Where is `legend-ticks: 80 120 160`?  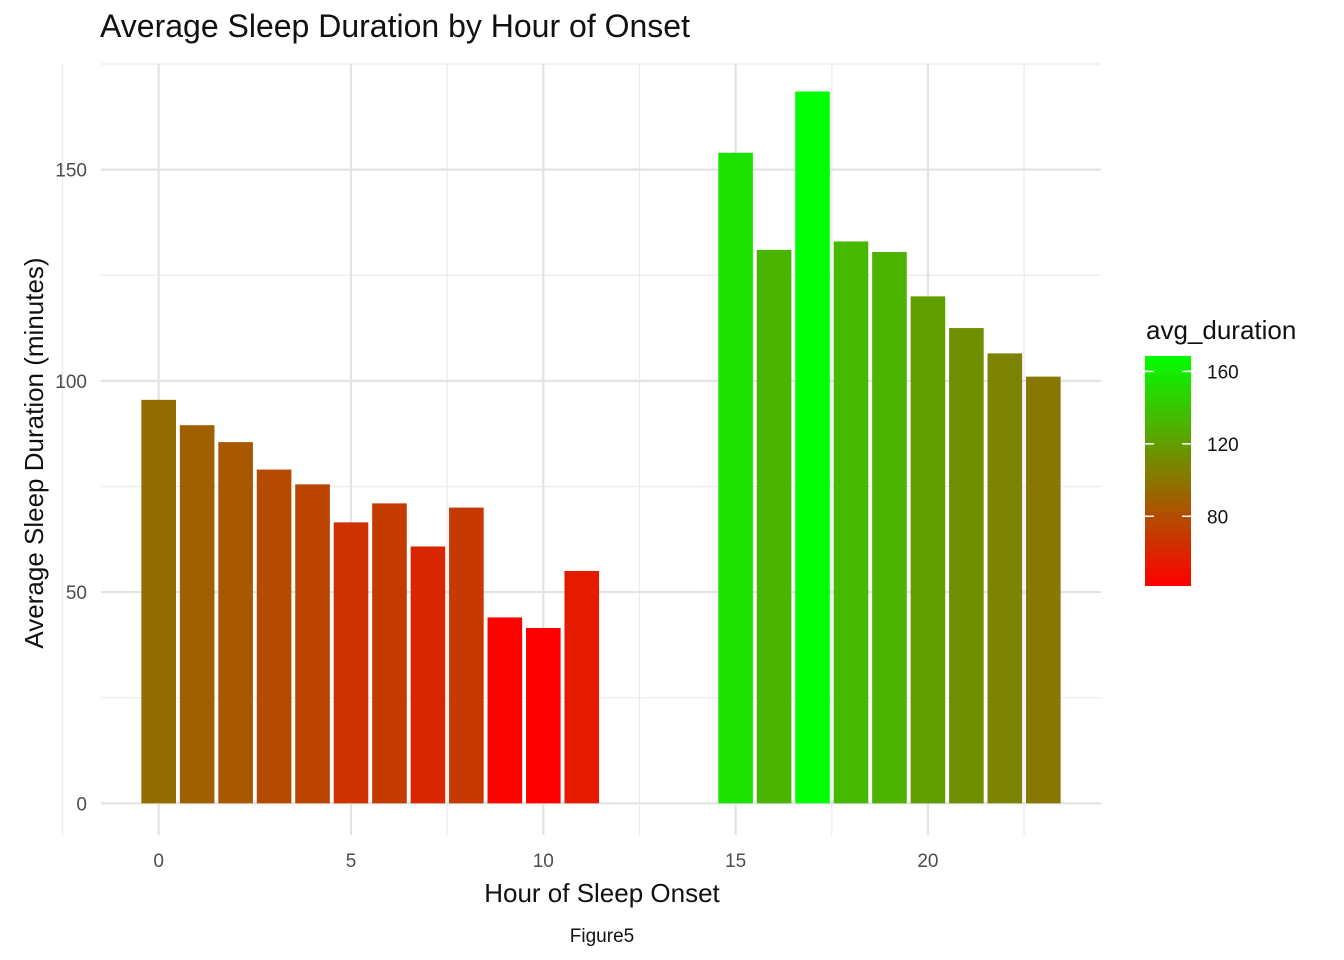 legend-ticks: 80 120 160 is located at coordinates (1192, 445).